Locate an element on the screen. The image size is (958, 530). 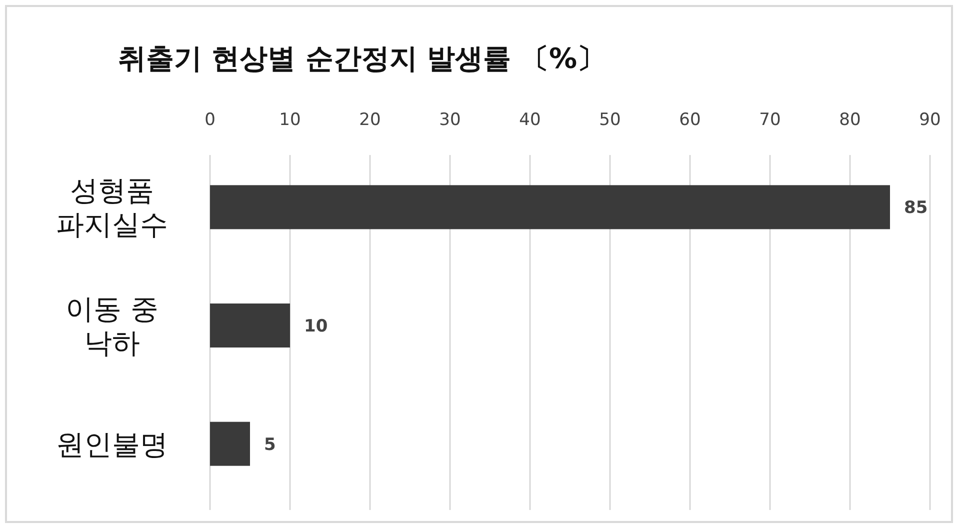
data-label: 85 is located at coordinates (916, 208).